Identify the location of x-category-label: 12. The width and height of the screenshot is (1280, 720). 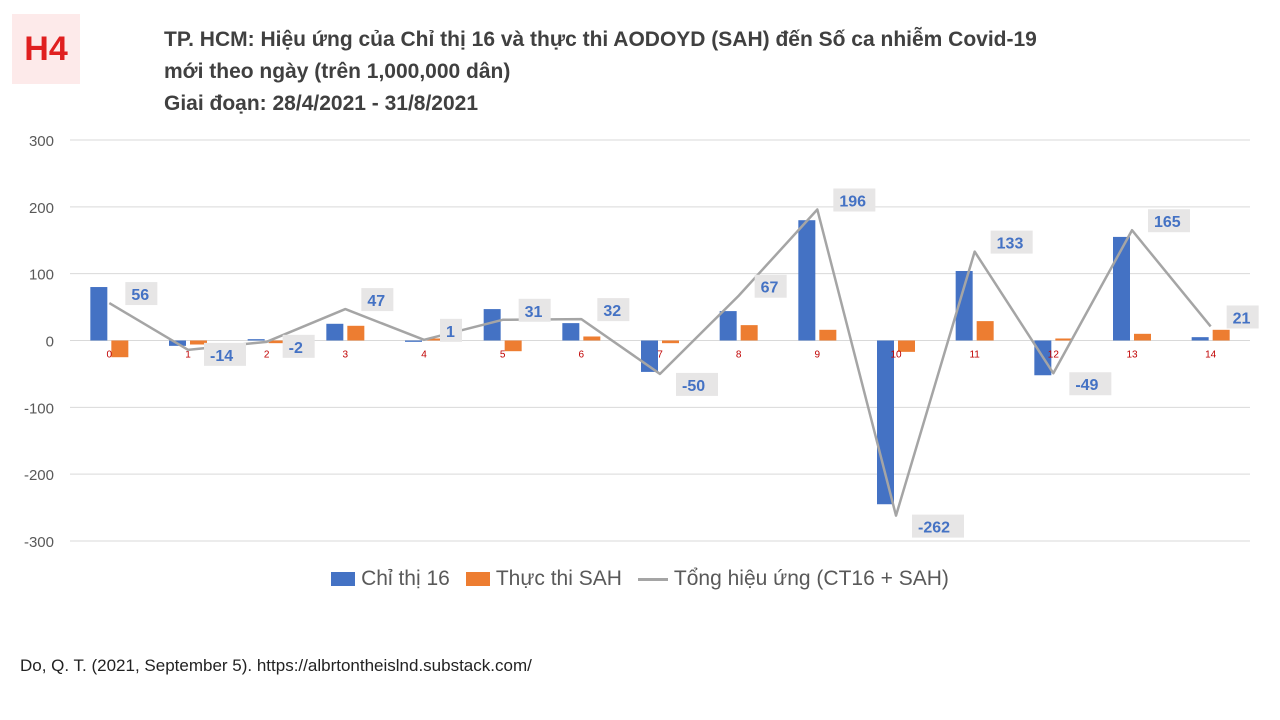
(1054, 355).